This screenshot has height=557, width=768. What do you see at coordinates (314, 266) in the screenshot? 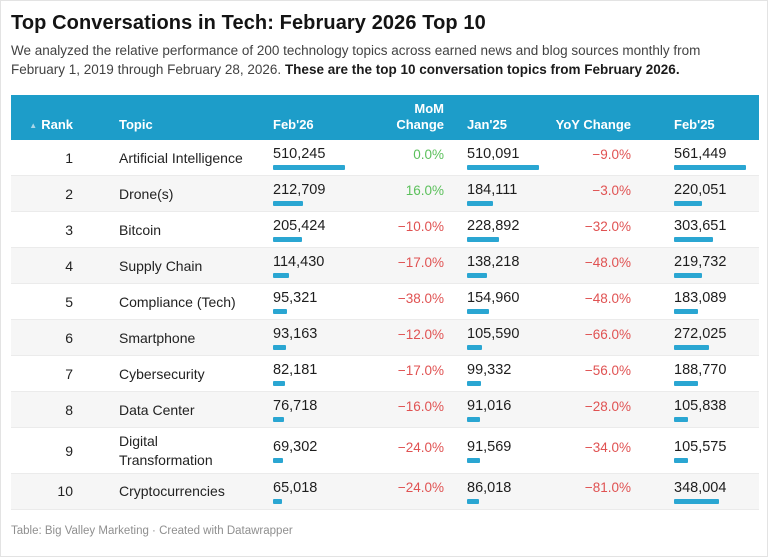
I see `value-cell-feb26: 114,430` at bounding box center [314, 266].